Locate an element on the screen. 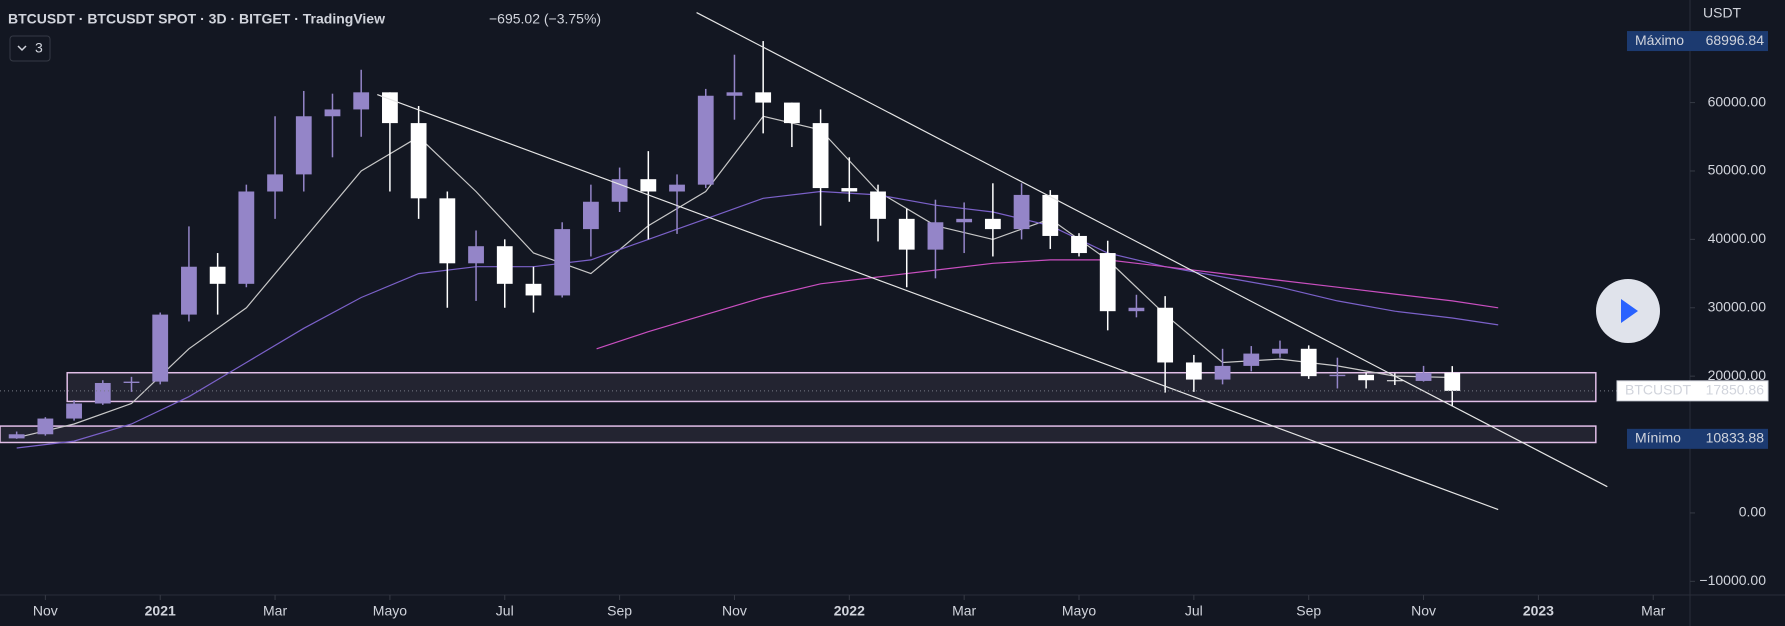 This screenshot has width=1785, height=626. indicator-toggle: 3 is located at coordinates (30, 48).